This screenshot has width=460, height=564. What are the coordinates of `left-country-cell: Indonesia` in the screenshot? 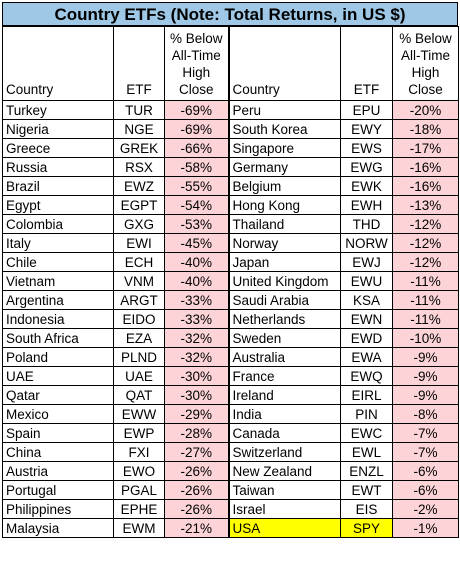 It's located at (58, 319).